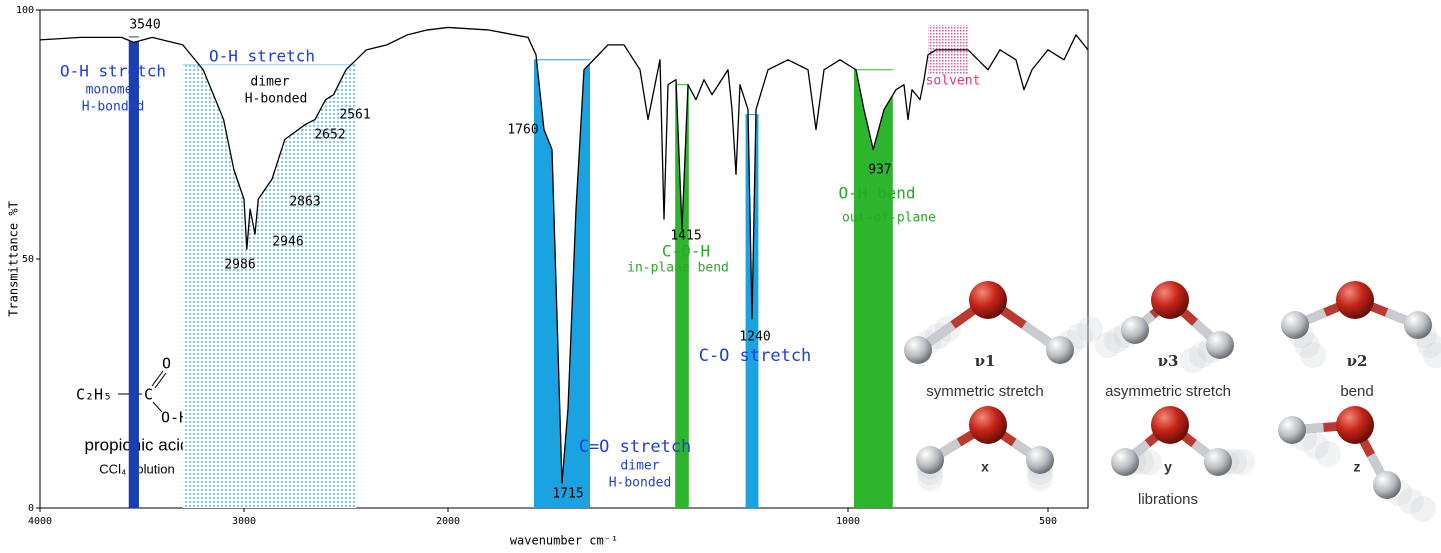 Image resolution: width=1441 pixels, height=553 pixels. I want to click on mode-symbol: ν1, so click(985, 361).